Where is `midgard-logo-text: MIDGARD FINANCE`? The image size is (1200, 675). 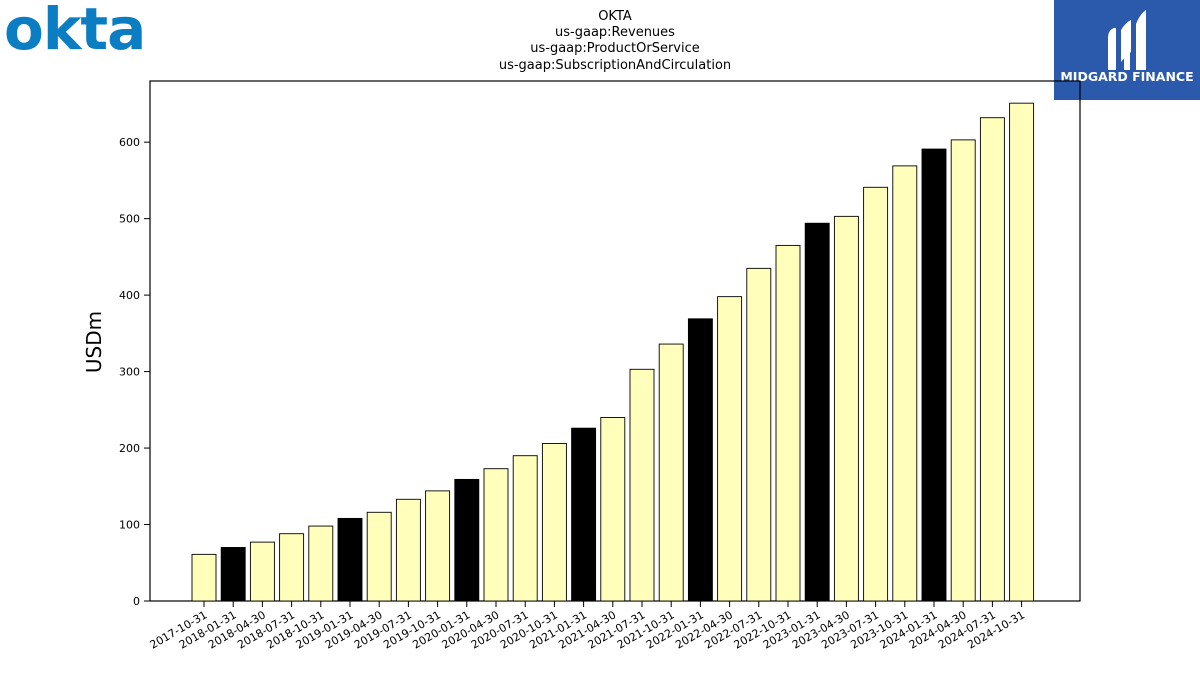 midgard-logo-text: MIDGARD FINANCE is located at coordinates (1126, 76).